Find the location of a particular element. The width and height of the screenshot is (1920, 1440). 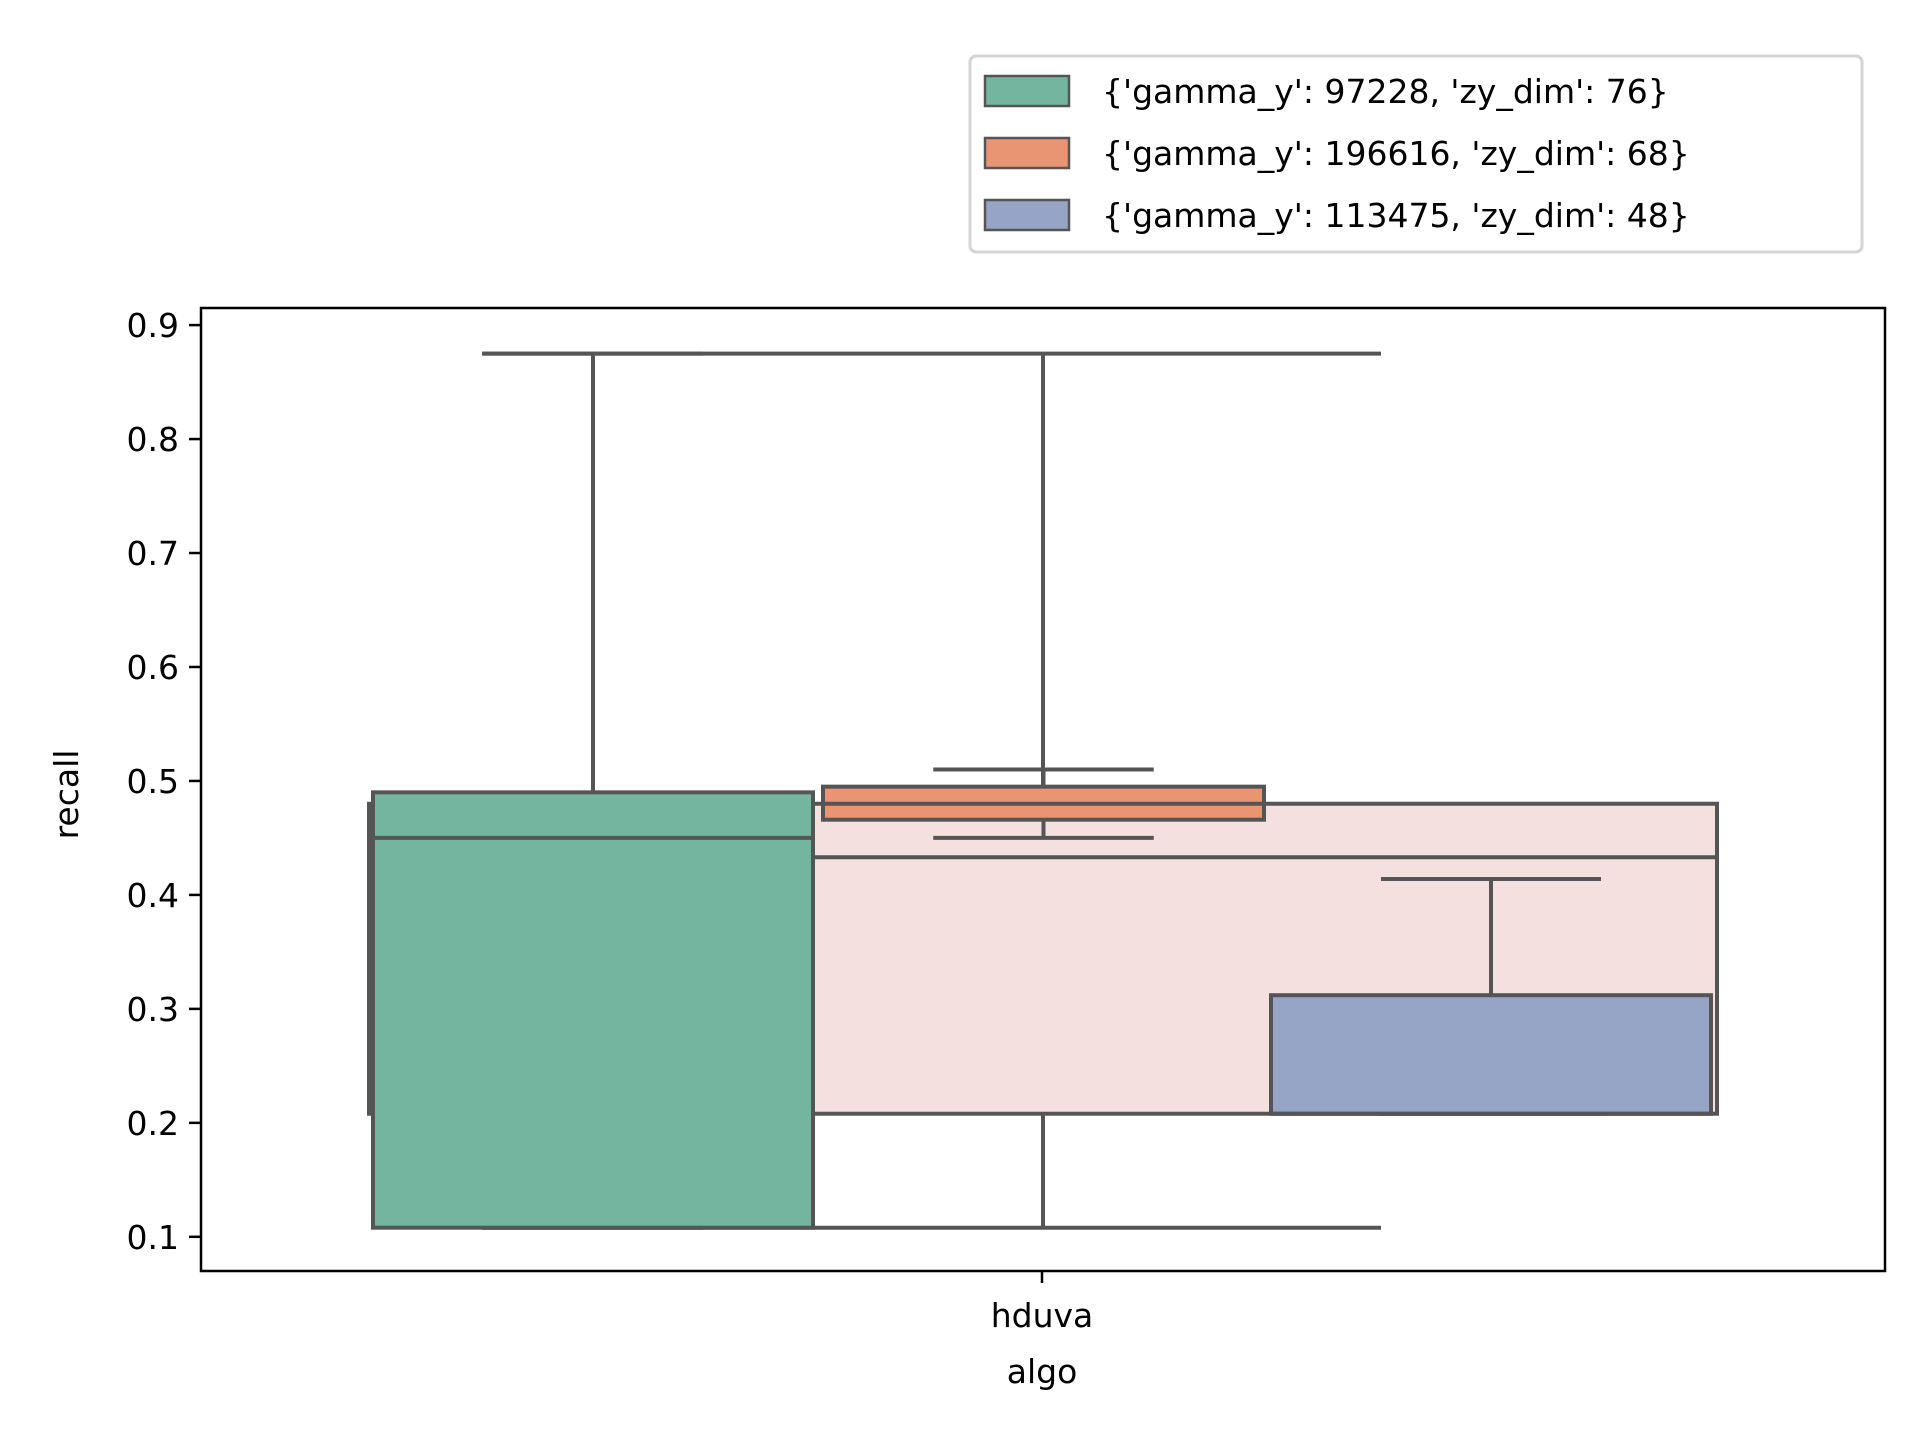

y-tick-label-2: 0.3 is located at coordinates (153, 1009).